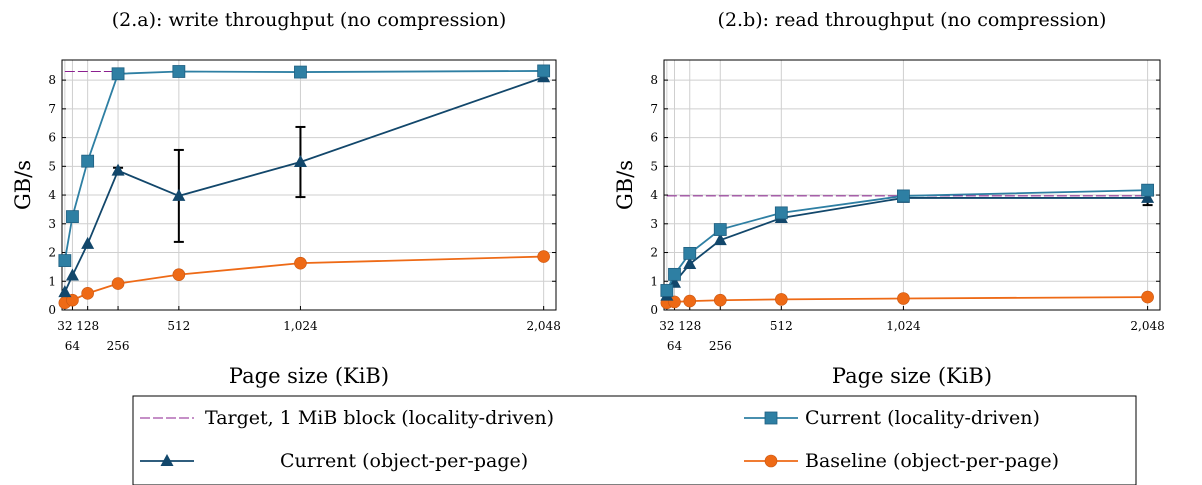  What do you see at coordinates (309, 20) in the screenshot?
I see `chart-title: (2.a): write throughput (no compression)` at bounding box center [309, 20].